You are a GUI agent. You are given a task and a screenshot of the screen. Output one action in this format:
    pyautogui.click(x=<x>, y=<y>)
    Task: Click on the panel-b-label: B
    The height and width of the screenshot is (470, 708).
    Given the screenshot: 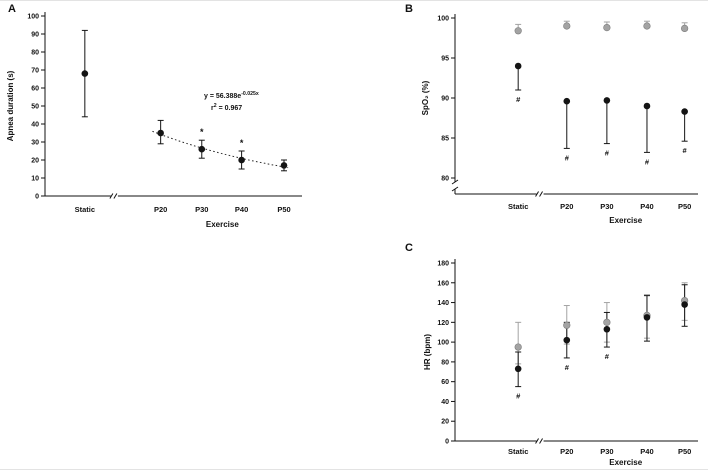 What is the action you would take?
    pyautogui.click(x=409, y=9)
    